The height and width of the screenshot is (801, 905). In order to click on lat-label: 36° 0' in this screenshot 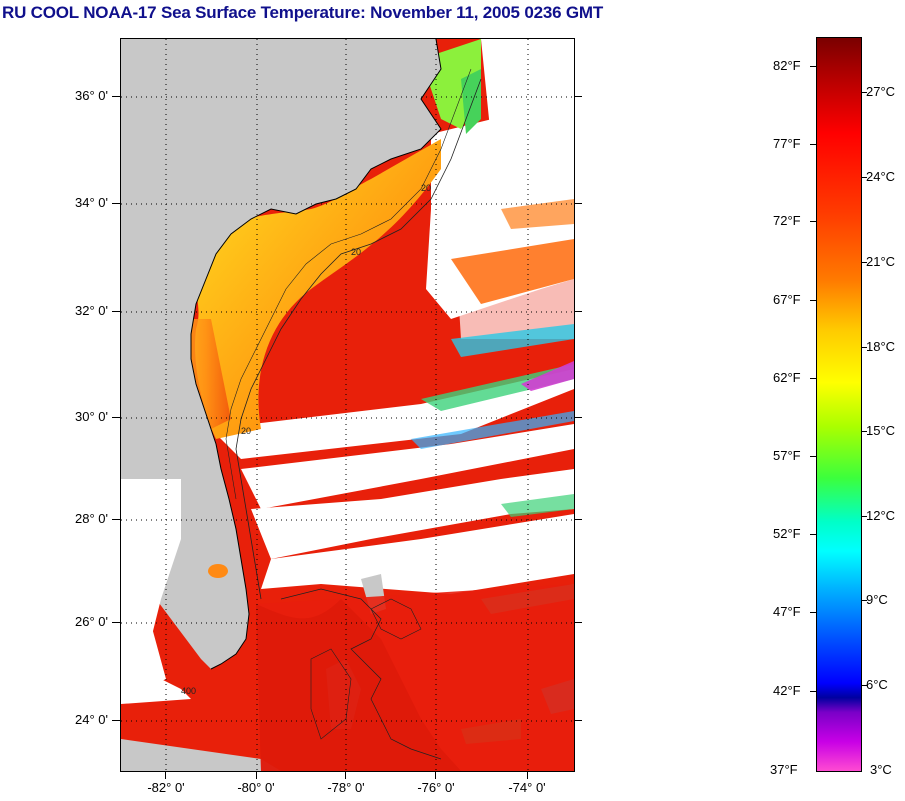, I will do `click(91, 95)`.